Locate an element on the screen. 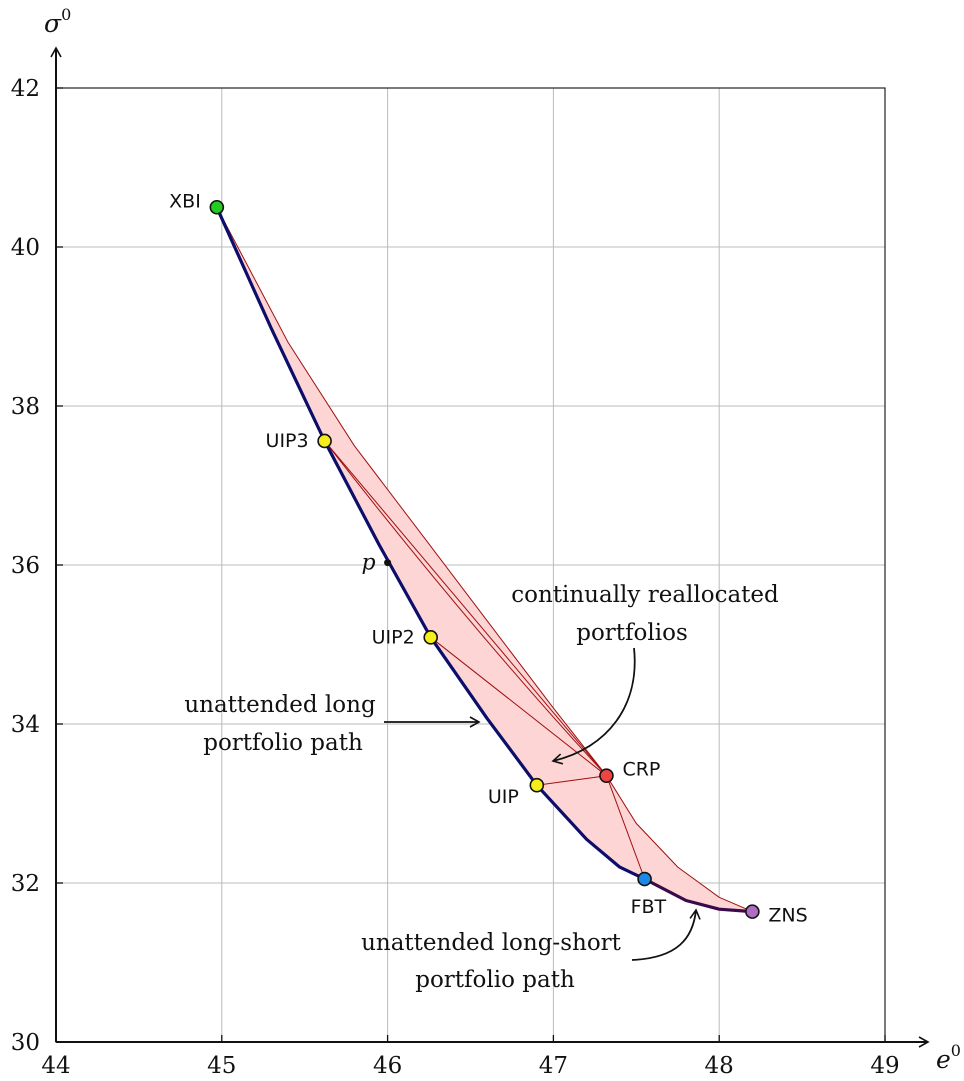 The height and width of the screenshot is (1081, 964). point-uip2 is located at coordinates (431, 637).